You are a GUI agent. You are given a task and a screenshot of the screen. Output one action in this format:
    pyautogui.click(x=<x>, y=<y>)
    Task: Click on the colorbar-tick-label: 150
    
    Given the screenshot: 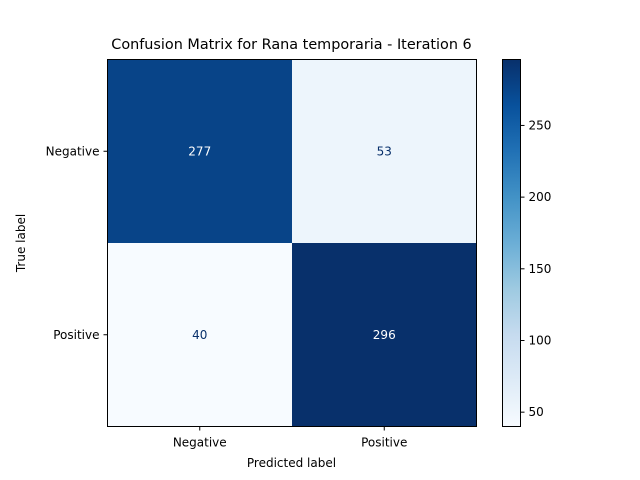 What is the action you would take?
    pyautogui.click(x=540, y=269)
    